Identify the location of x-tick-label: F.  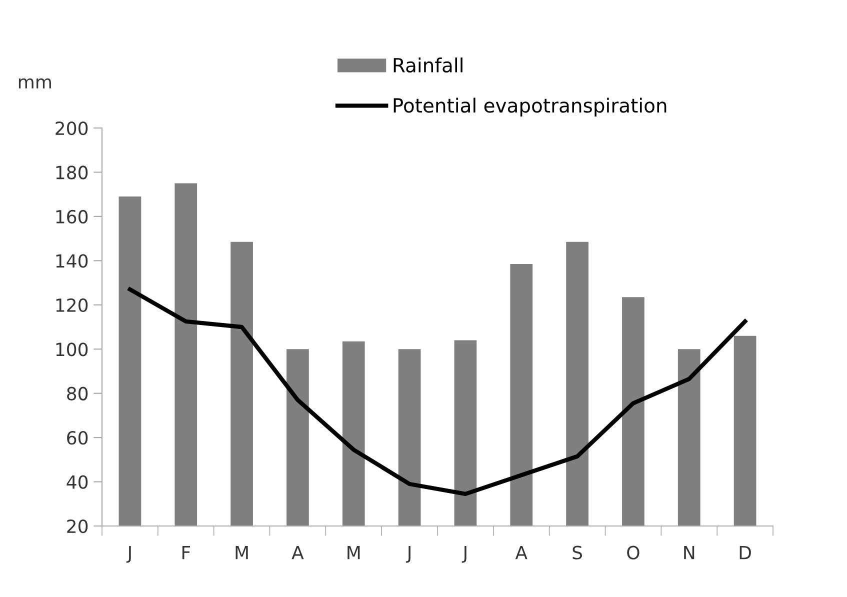
(186, 553).